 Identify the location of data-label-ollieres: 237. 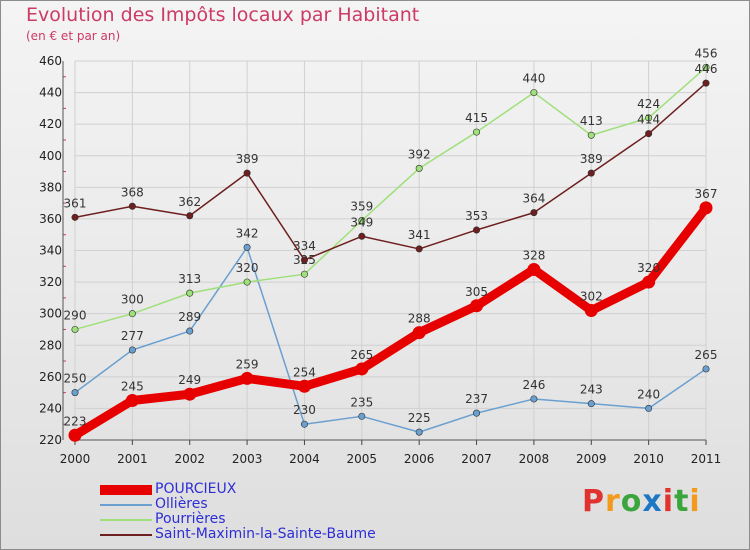
(476, 399).